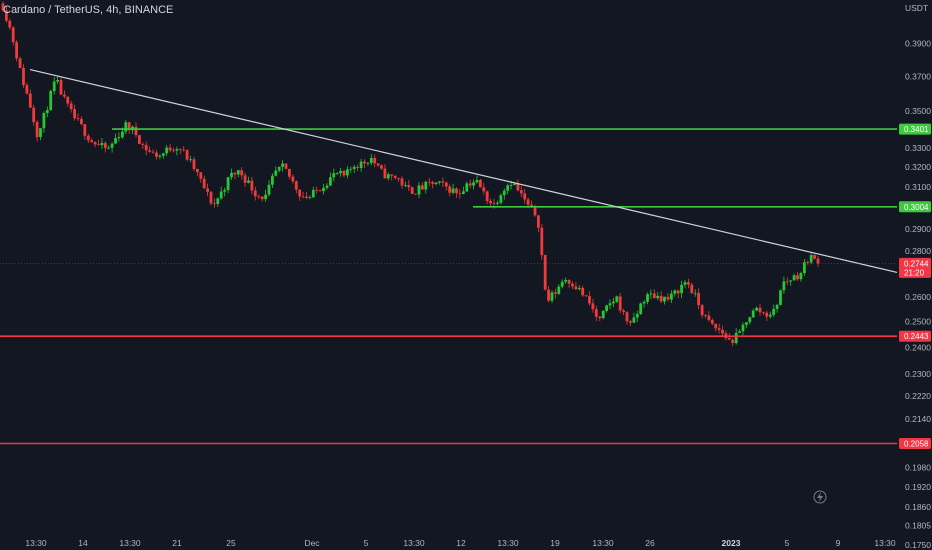  Describe the element at coordinates (918, 322) in the screenshot. I see `y-tick-label: 0.2500` at that location.